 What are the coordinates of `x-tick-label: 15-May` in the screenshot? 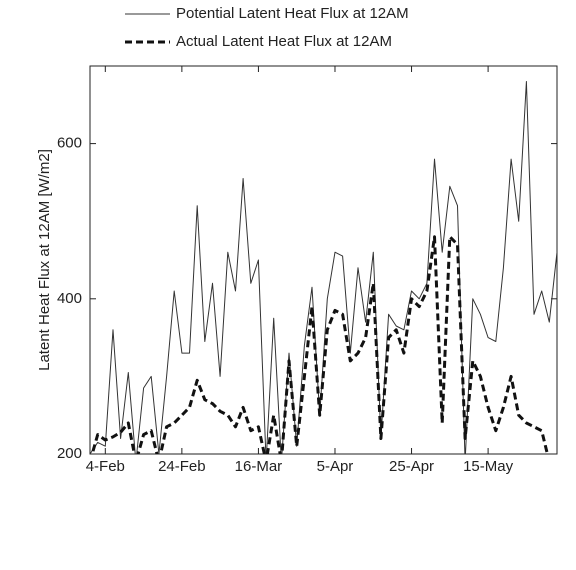 It's located at (488, 466).